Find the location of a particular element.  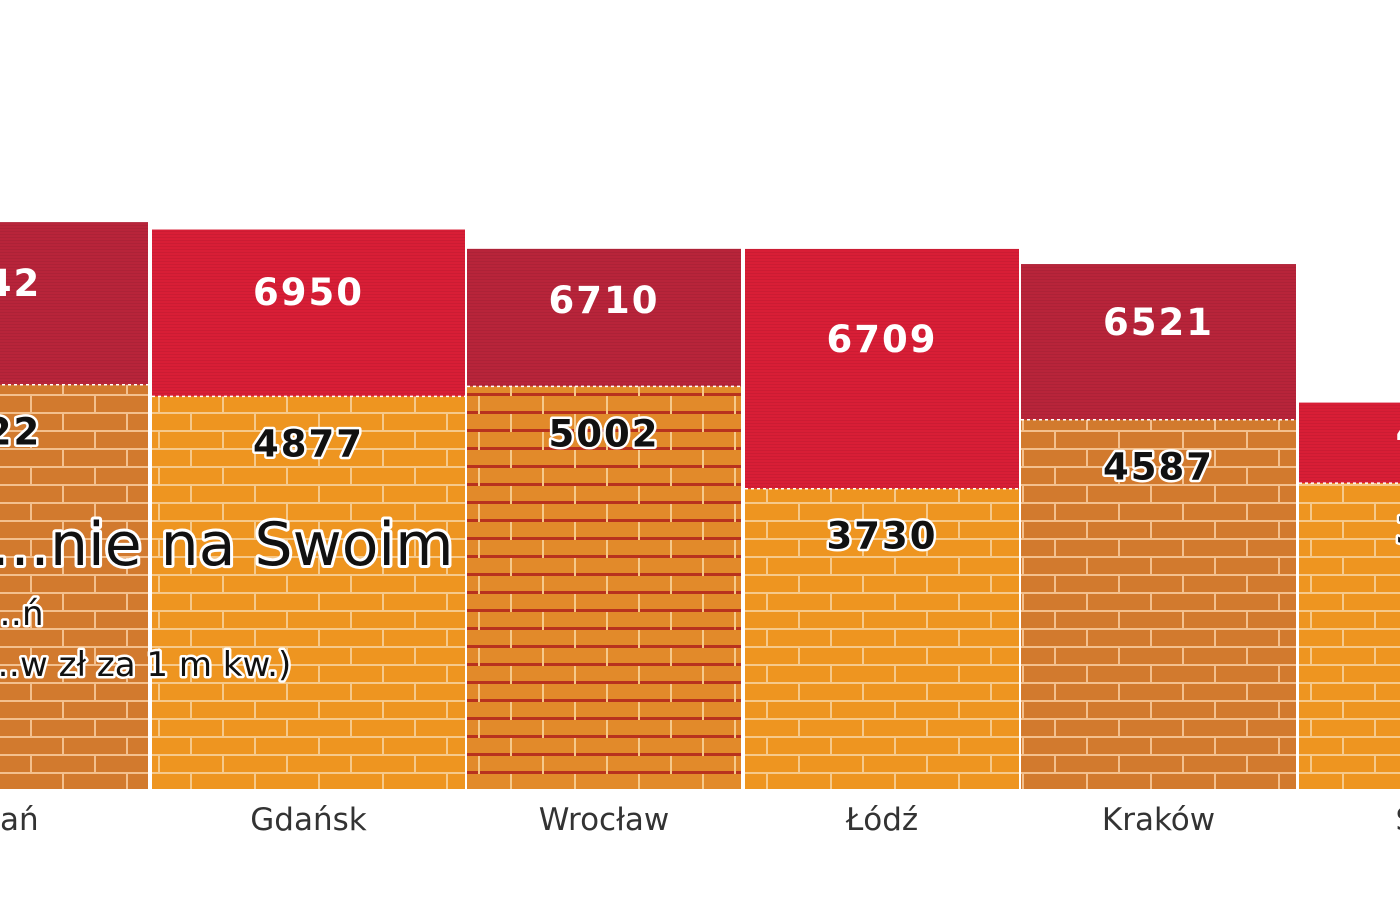

value-label-brick-2: 5002 is located at coordinates (604, 433).